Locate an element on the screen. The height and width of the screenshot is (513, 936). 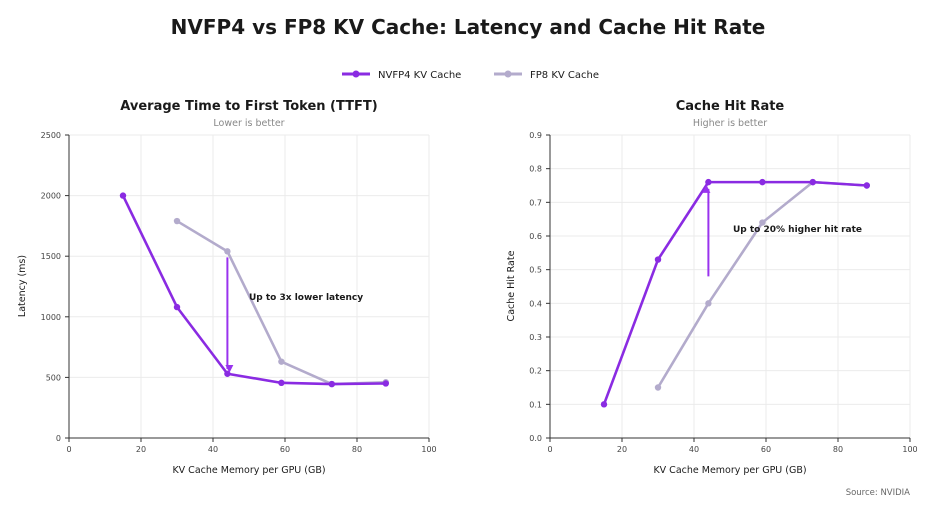
legend-label-fp8: FP8 KV Cache is located at coordinates (564, 75).